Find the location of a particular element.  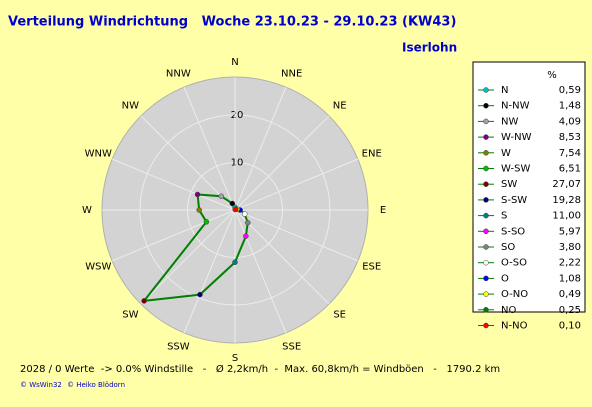

legend-label: S is located at coordinates (504, 216).